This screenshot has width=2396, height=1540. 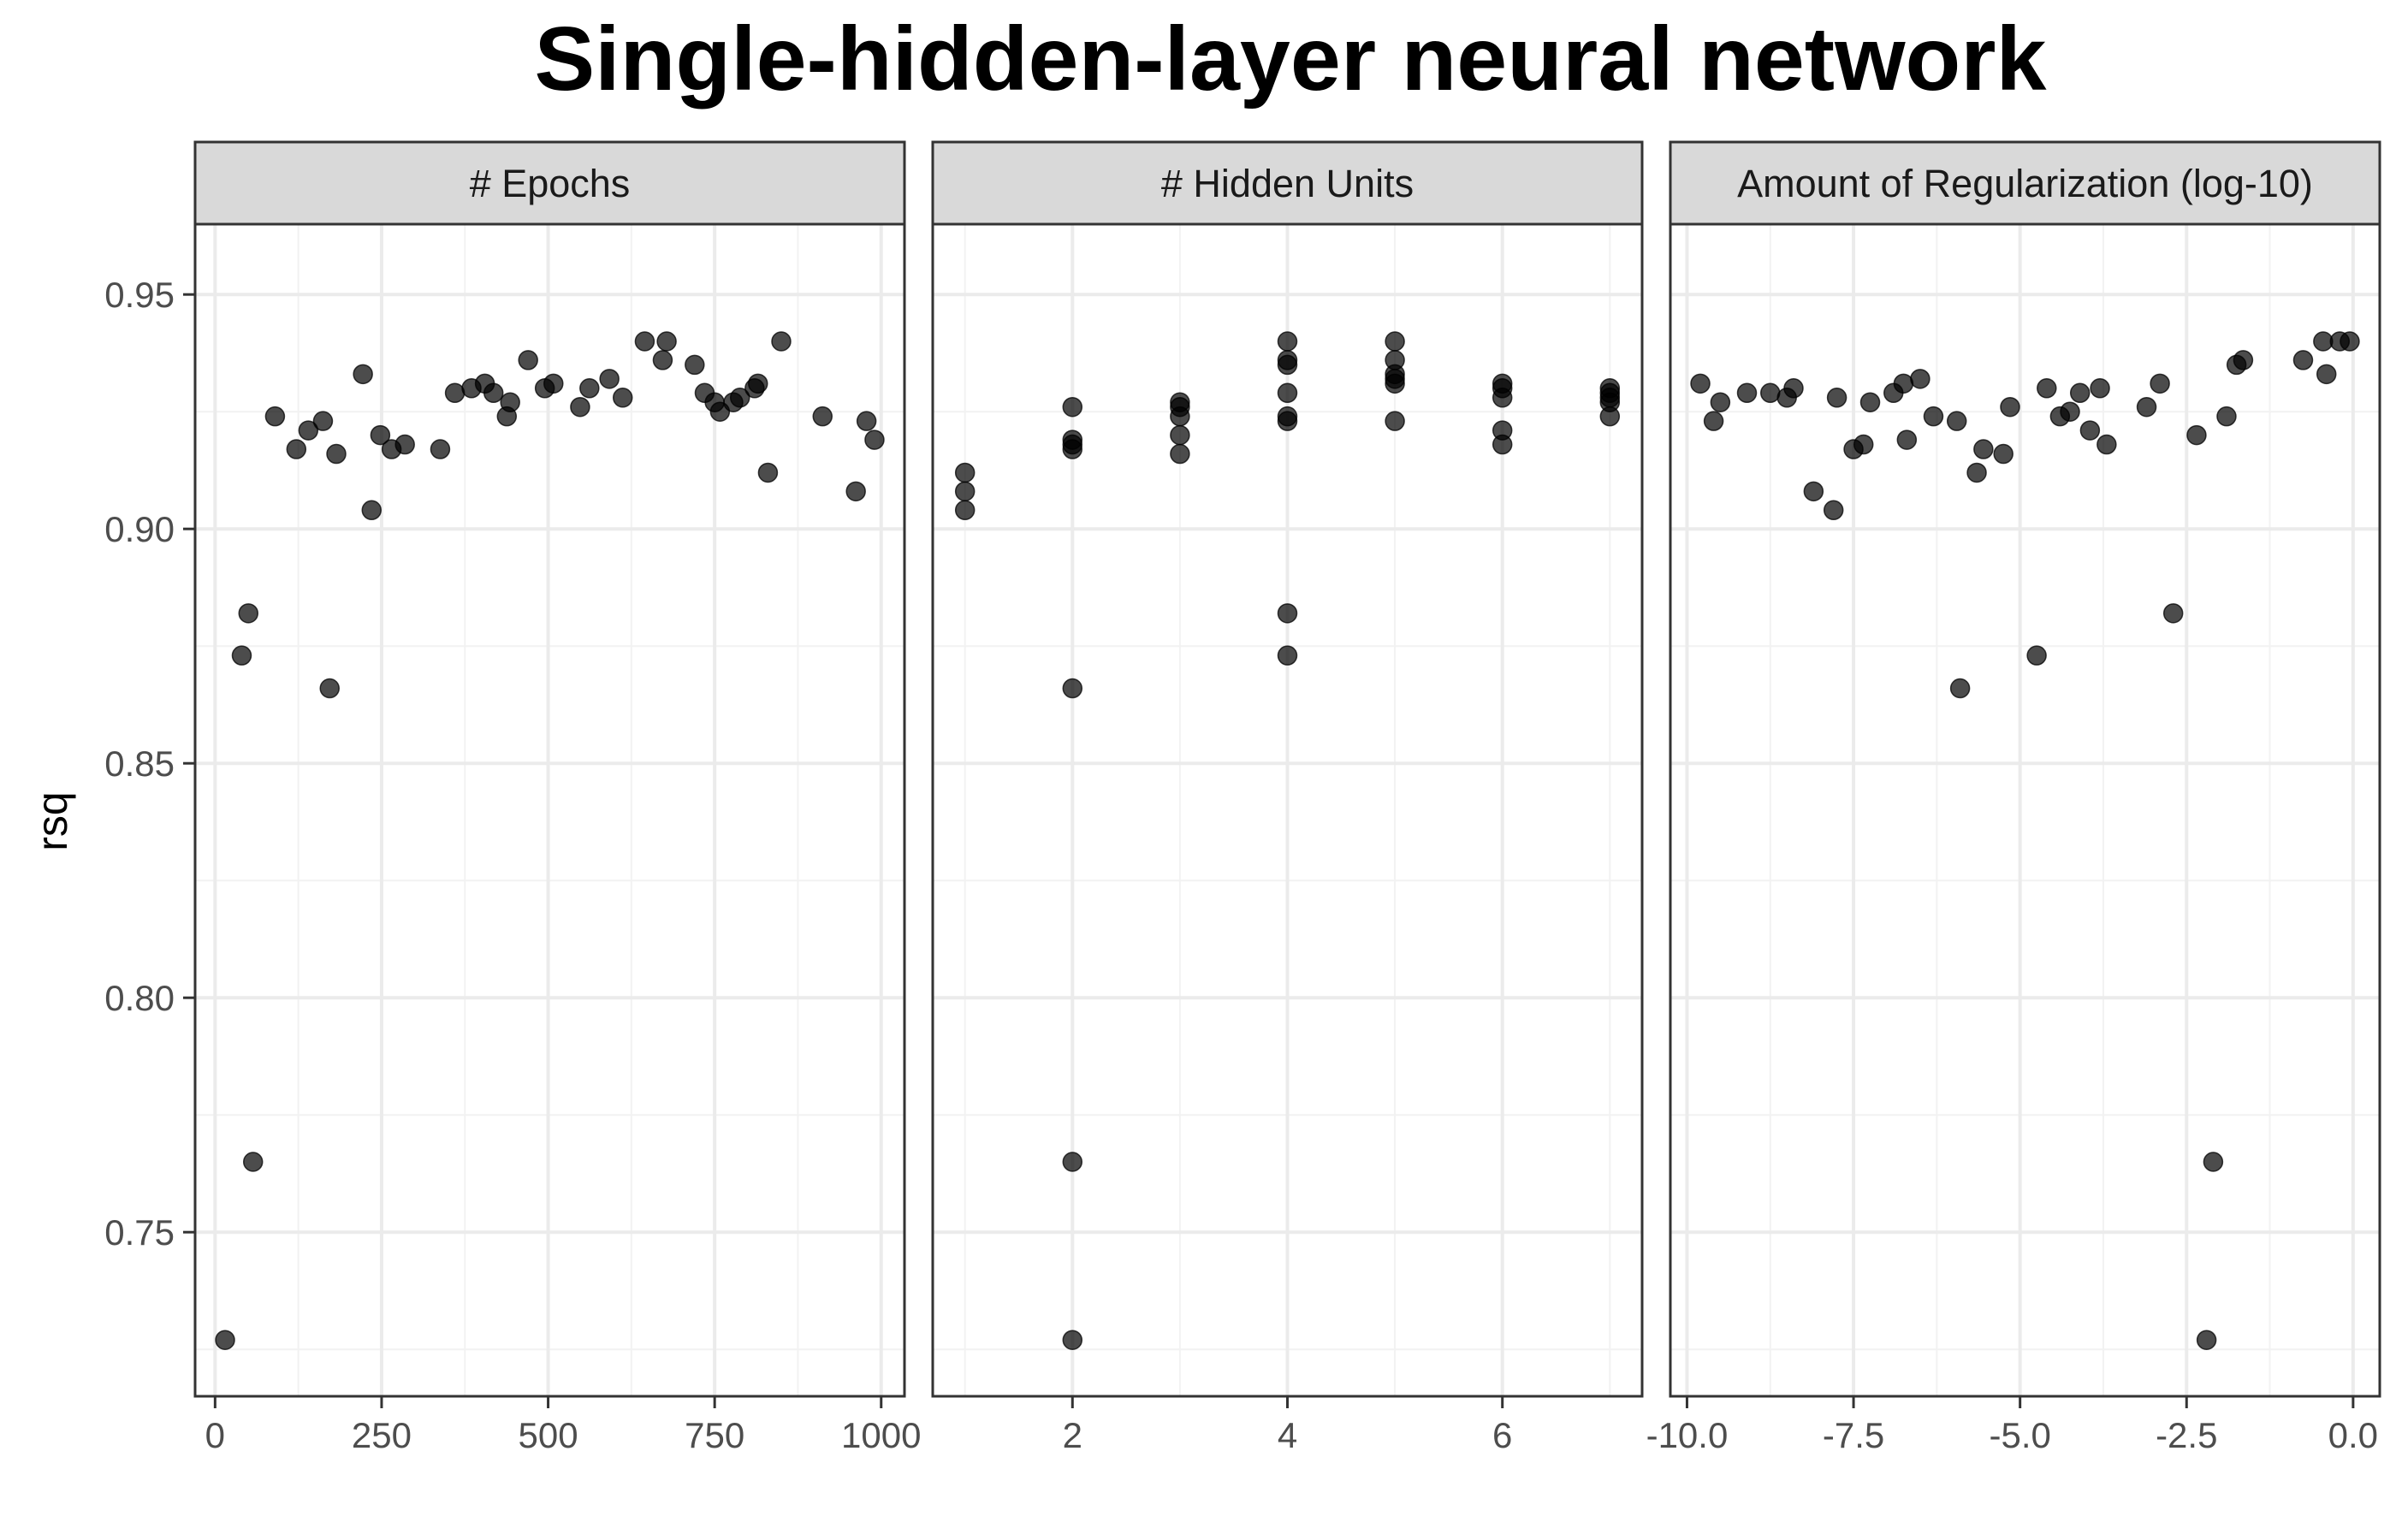 I want to click on x-tick-label: 500, so click(x=549, y=1435).